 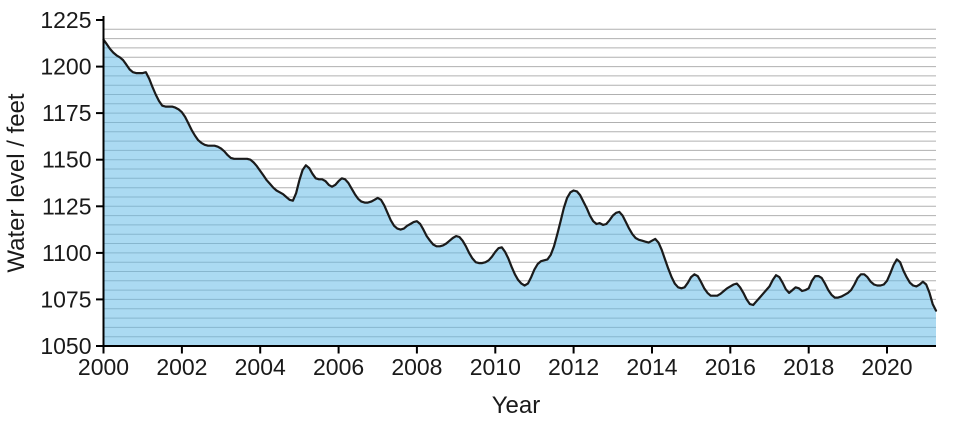 What do you see at coordinates (65, 67) in the screenshot?
I see `y-tick-label: 1200` at bounding box center [65, 67].